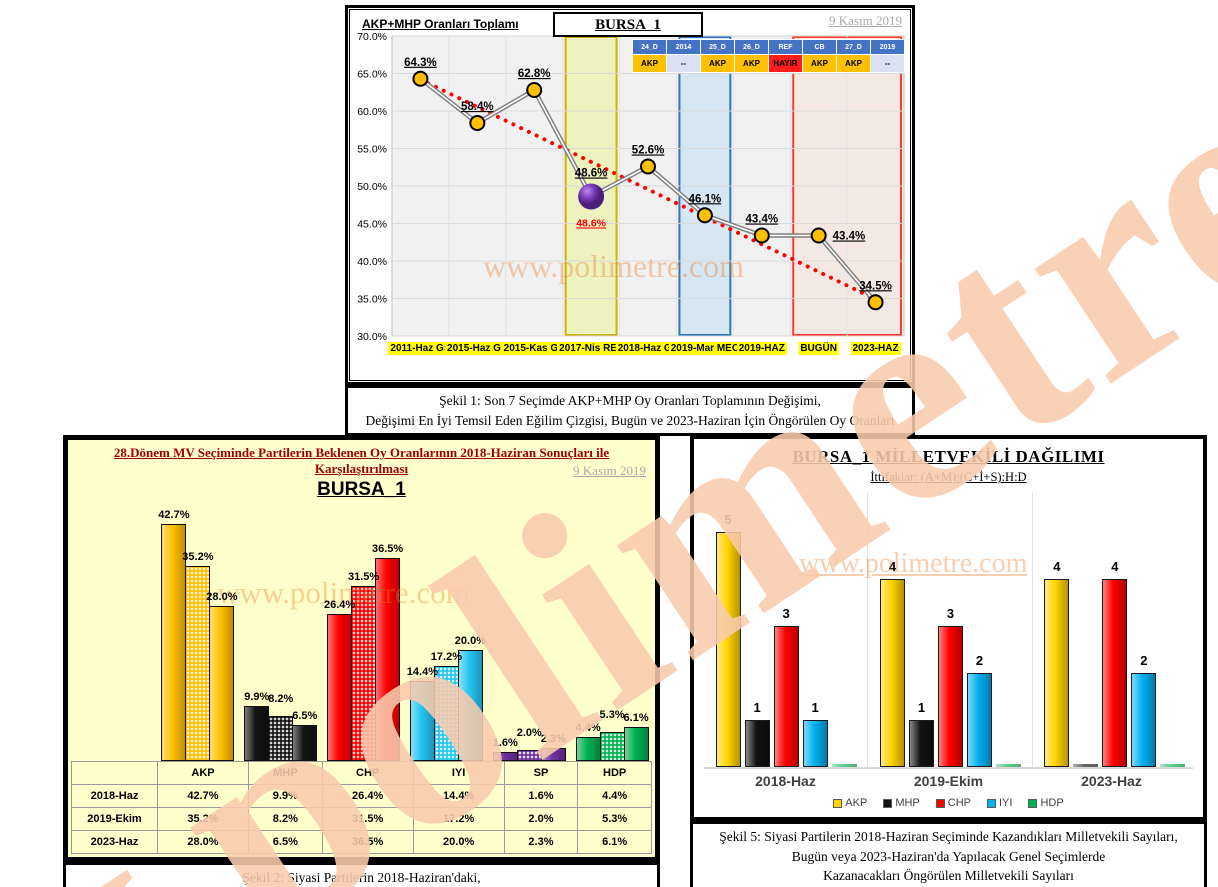 This screenshot has width=1218, height=887. What do you see at coordinates (529, 755) in the screenshot?
I see `fig2-bar-SP-2019-Ekim` at bounding box center [529, 755].